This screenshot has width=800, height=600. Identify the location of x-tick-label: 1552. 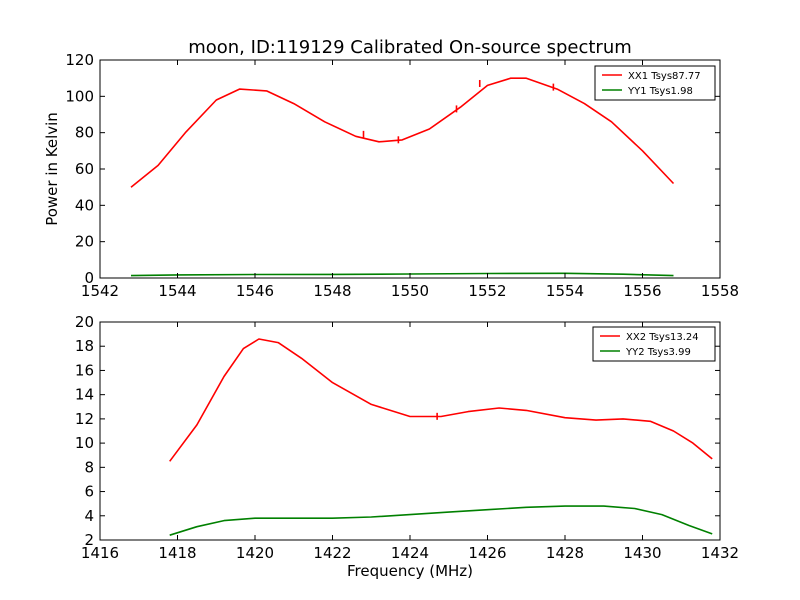
(487, 291).